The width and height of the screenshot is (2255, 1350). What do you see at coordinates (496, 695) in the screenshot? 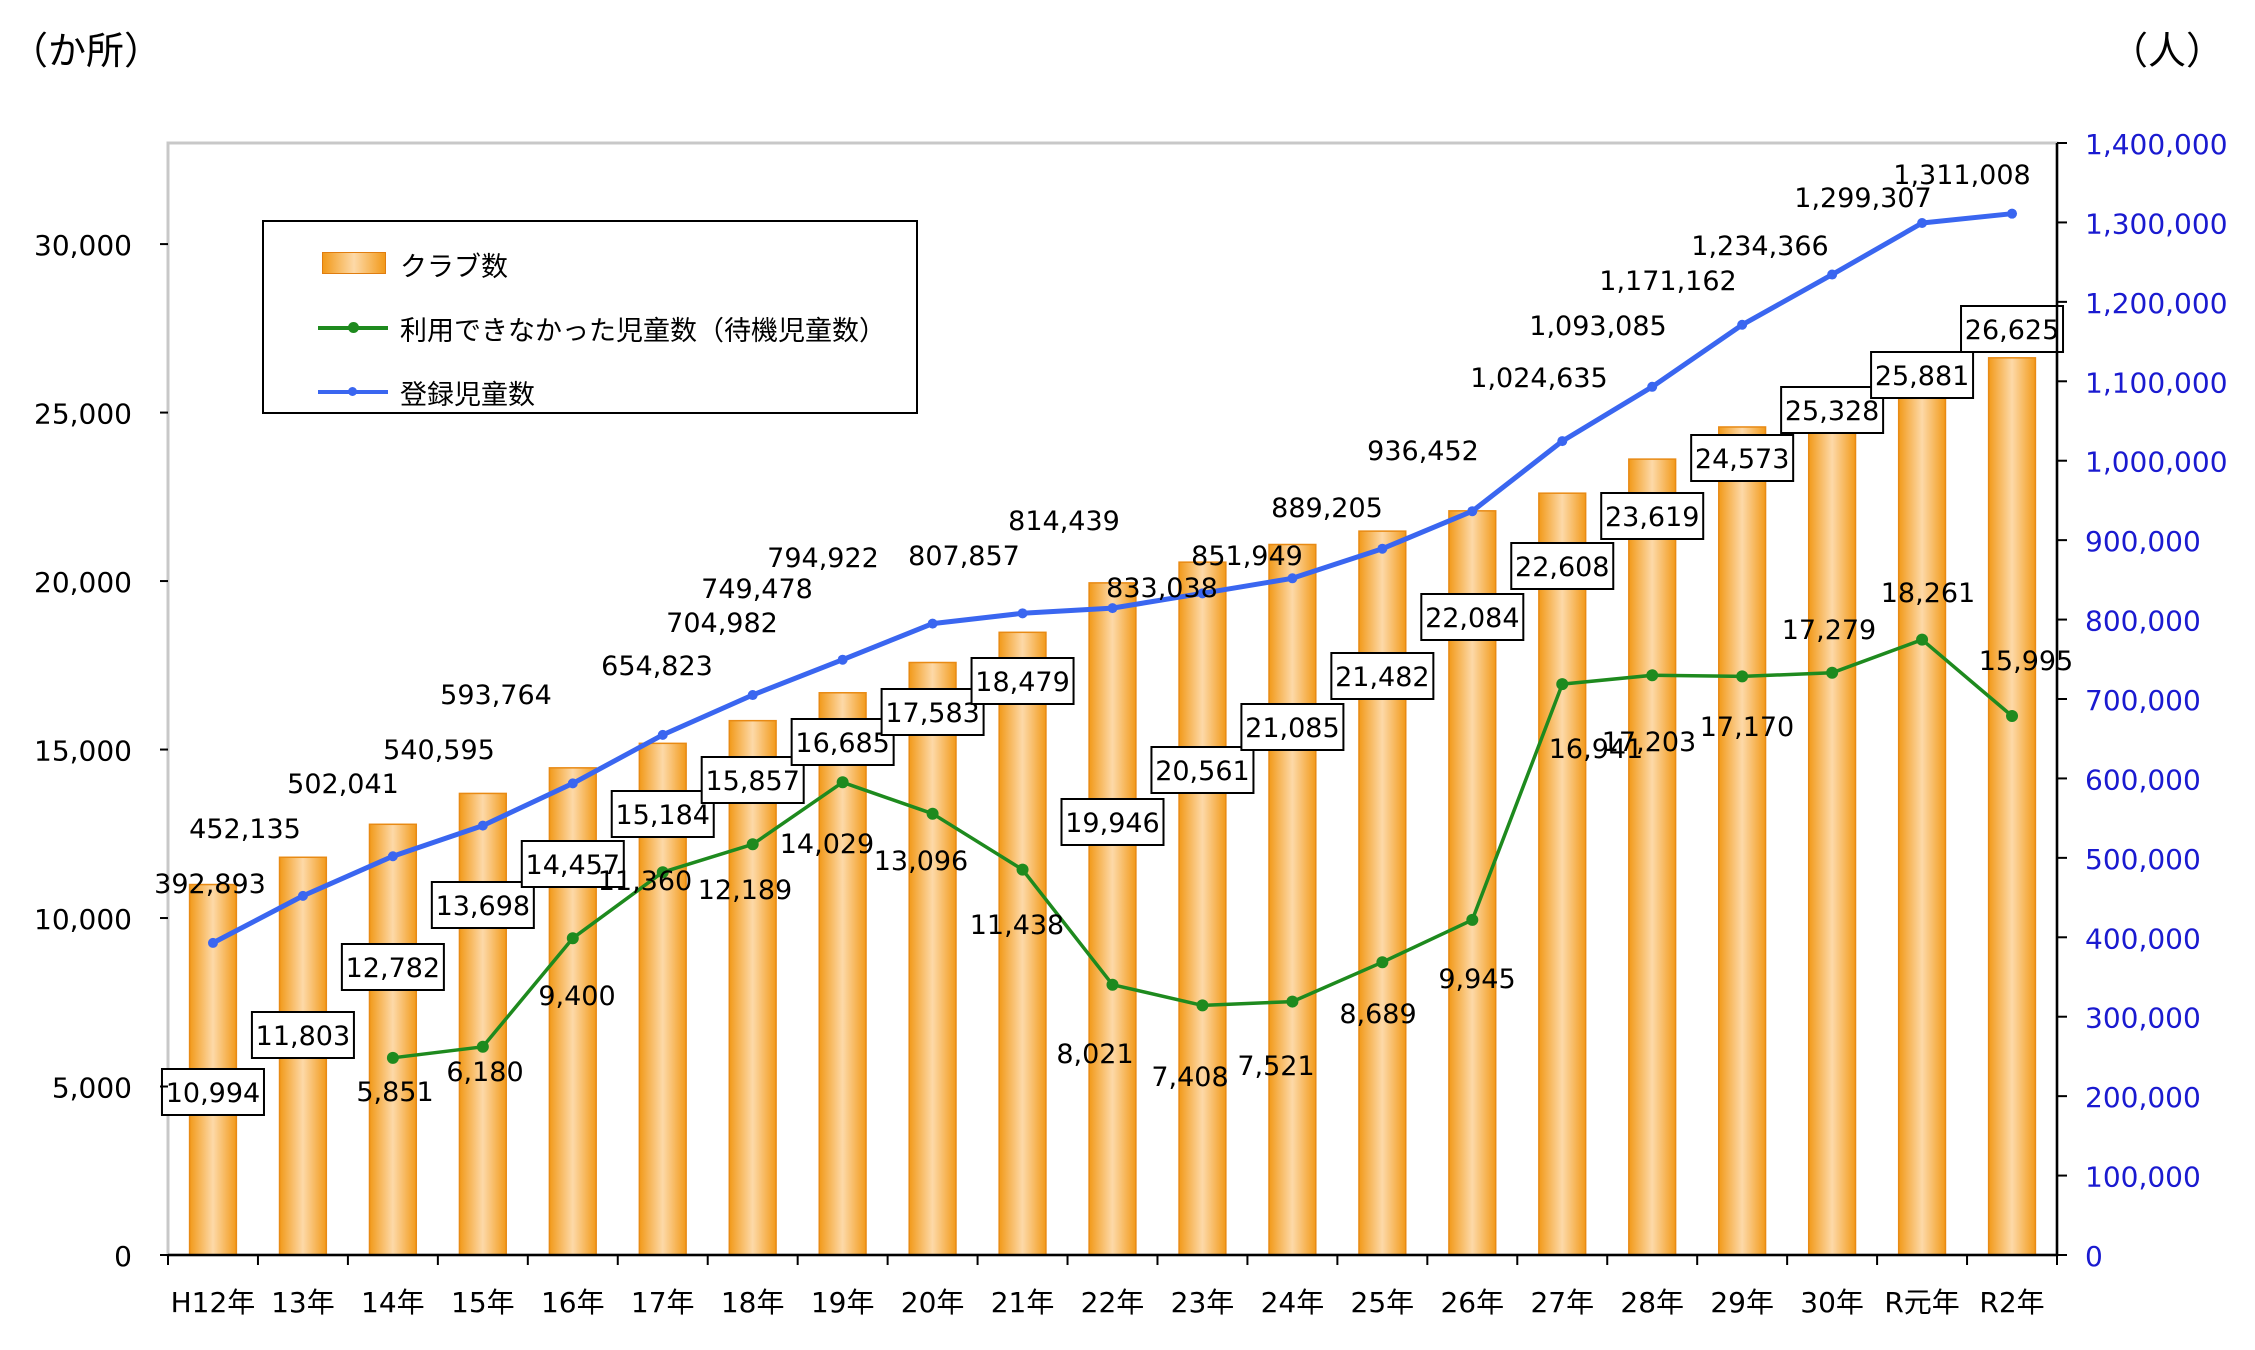
I see `registered-label-4: 593,764` at bounding box center [496, 695].